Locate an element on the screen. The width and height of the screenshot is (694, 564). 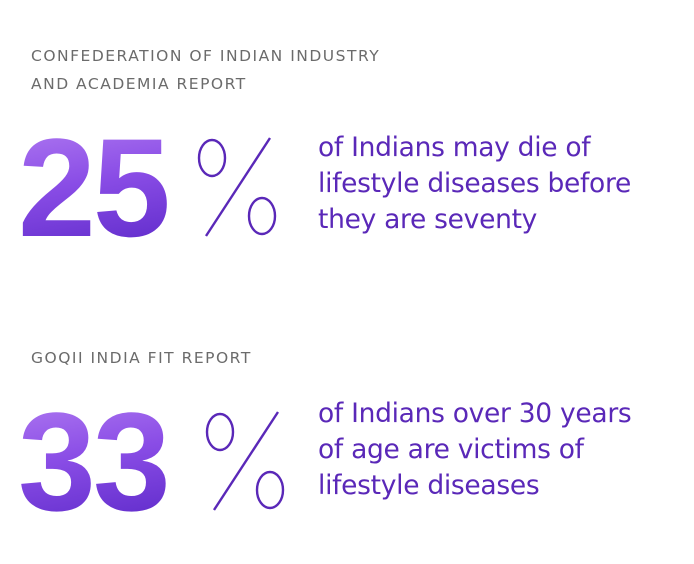
description-line: of age are victims of is located at coordinates (451, 449).